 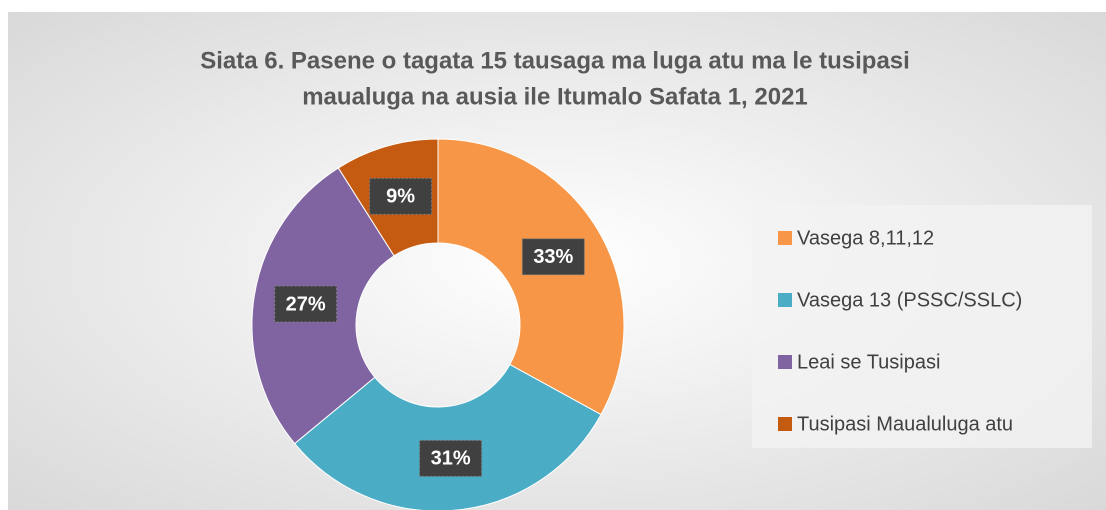 I want to click on data-label: 33%, so click(x=553, y=257).